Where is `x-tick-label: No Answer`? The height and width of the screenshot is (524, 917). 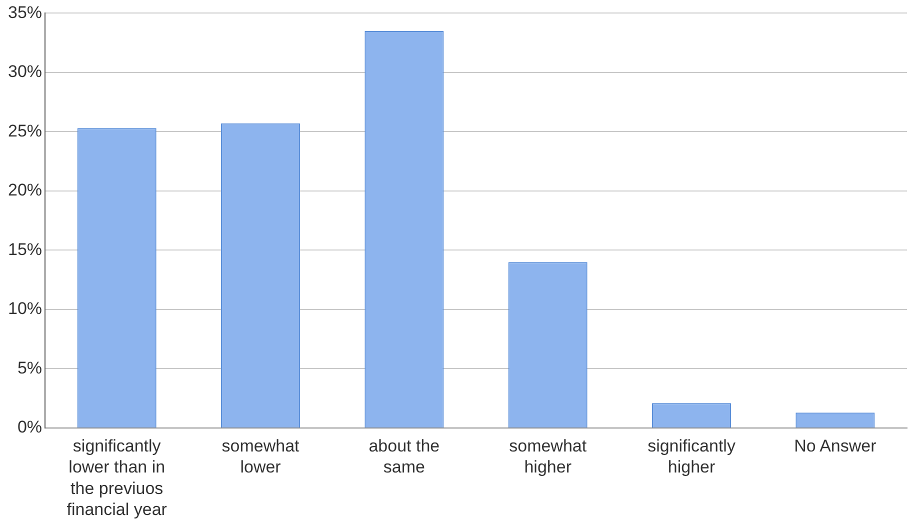
x-tick-label: No Answer is located at coordinates (835, 446).